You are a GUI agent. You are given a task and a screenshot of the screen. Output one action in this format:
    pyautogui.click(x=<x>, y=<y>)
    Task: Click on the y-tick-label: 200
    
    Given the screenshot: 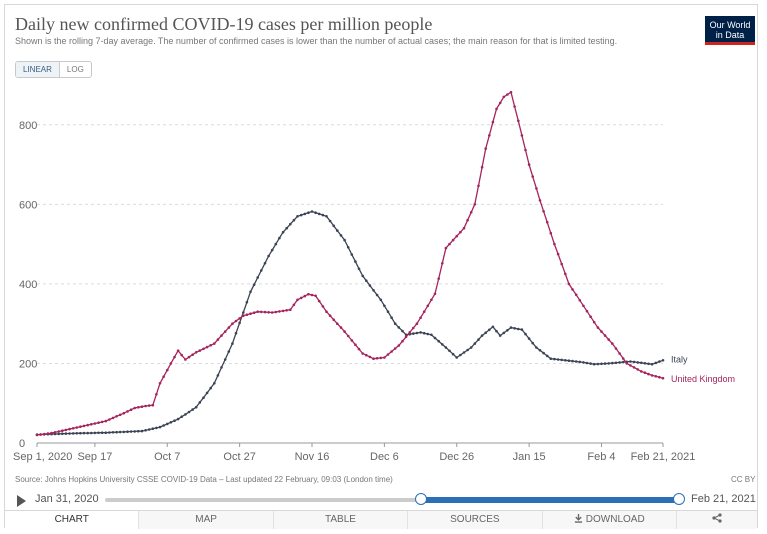 What is the action you would take?
    pyautogui.click(x=28, y=364)
    